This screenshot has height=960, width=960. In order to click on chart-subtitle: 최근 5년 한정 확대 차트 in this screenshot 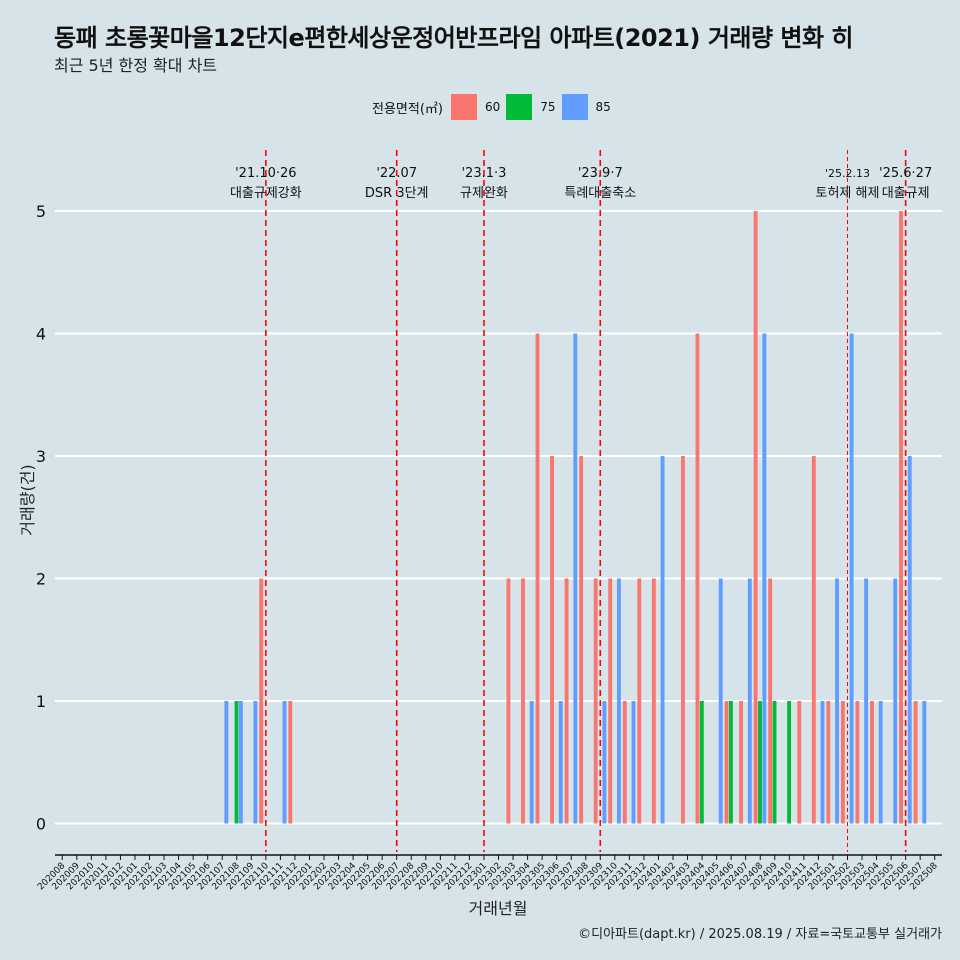, I will do `click(136, 65)`.